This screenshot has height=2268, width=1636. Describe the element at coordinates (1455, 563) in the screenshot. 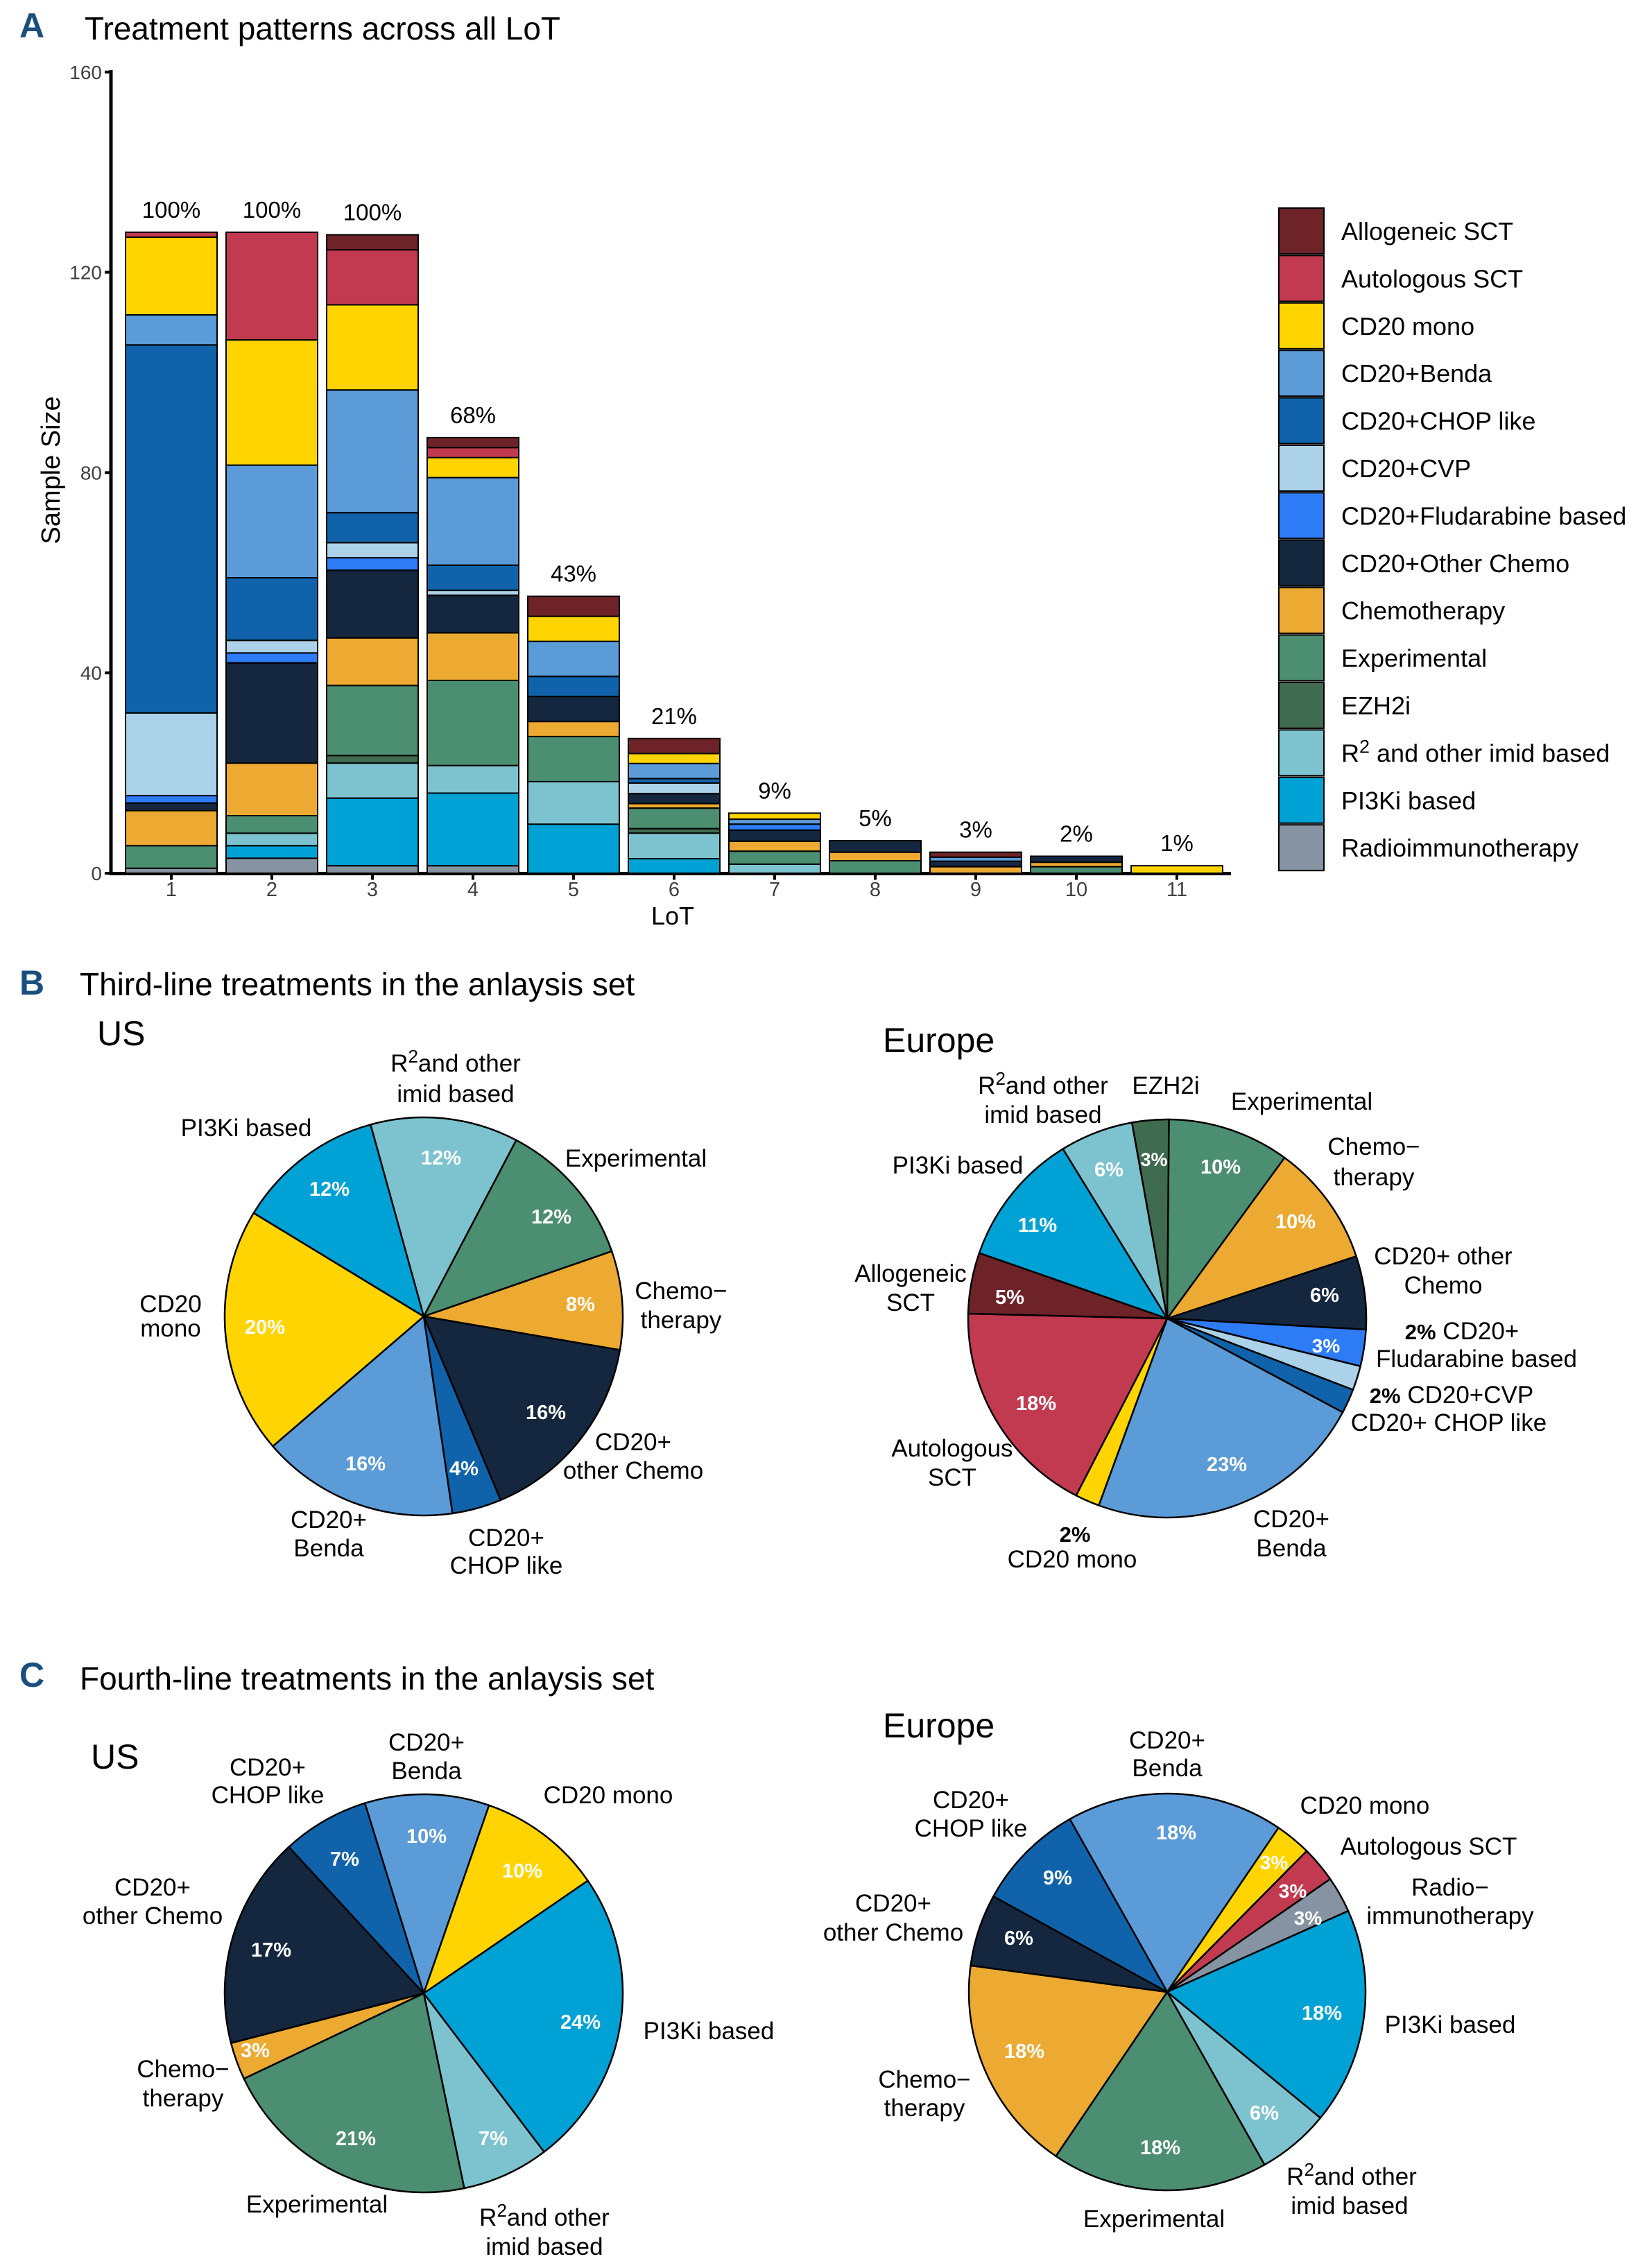

I see `svg-text: CD20+Other Chemo` at that location.